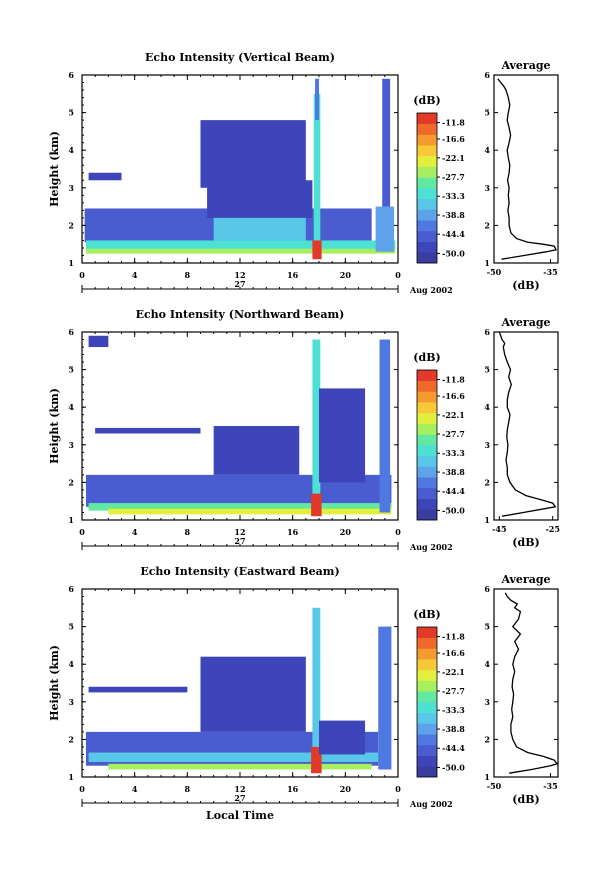 The height and width of the screenshot is (875, 611). I want to click on average-x-label: -35, so click(550, 786).